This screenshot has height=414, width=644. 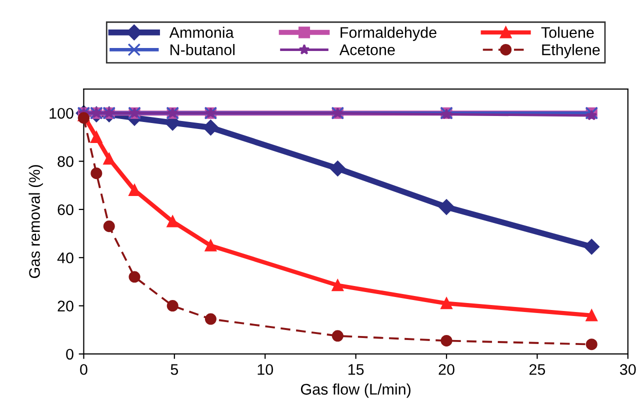 I want to click on x-tick-label: 10, so click(x=266, y=369).